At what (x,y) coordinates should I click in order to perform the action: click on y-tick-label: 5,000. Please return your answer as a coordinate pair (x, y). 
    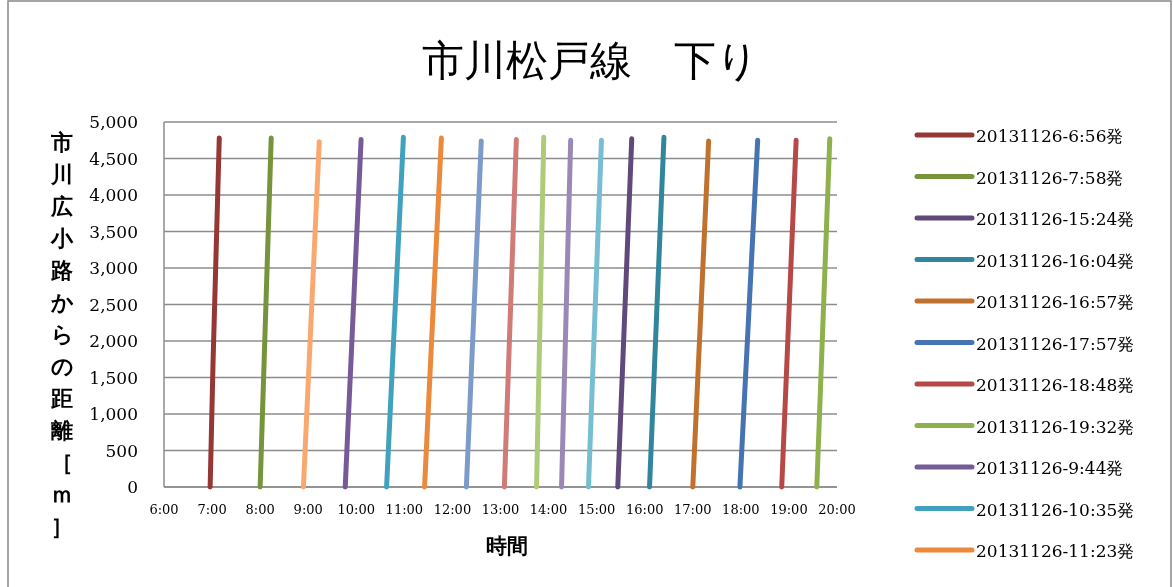
    Looking at the image, I should click on (113, 122).